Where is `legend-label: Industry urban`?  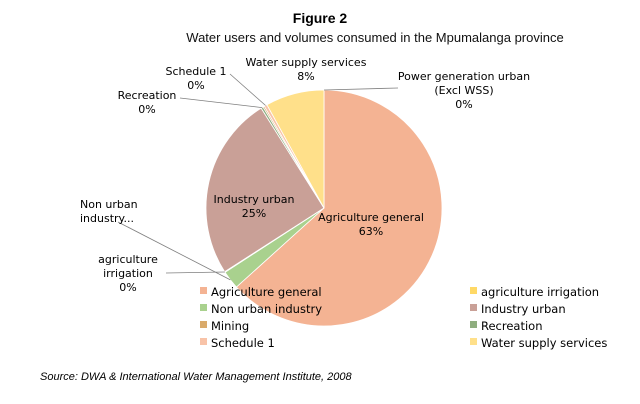
legend-label: Industry urban is located at coordinates (523, 309).